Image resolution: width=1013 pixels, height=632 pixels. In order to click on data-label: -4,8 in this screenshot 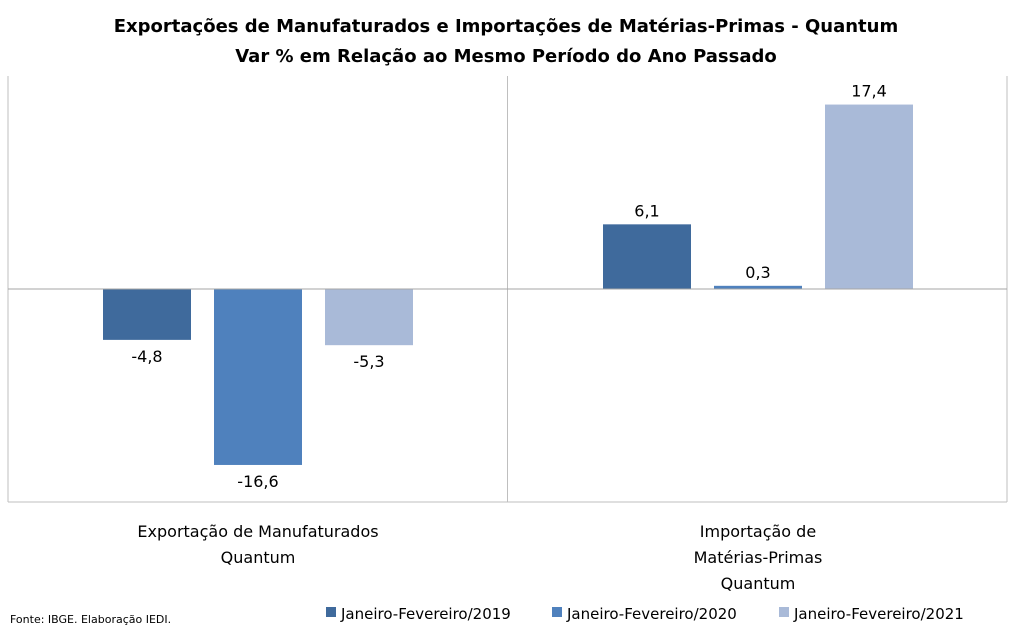, I will do `click(146, 356)`.